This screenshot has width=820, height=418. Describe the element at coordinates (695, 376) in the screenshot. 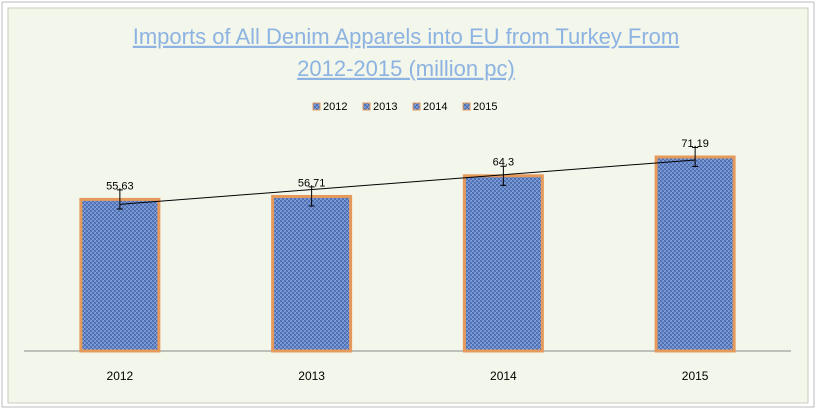

I see `x-tick-label: 2015` at that location.